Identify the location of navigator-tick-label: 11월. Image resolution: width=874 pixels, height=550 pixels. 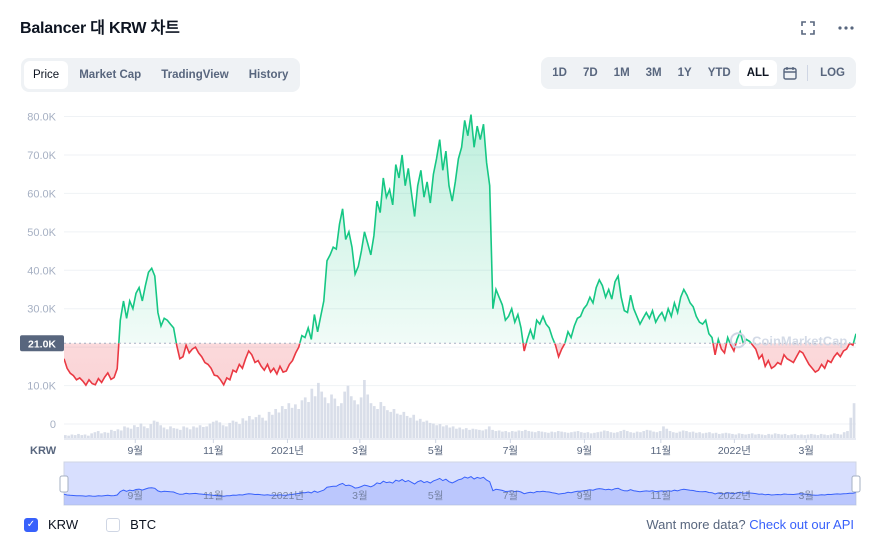
(661, 496).